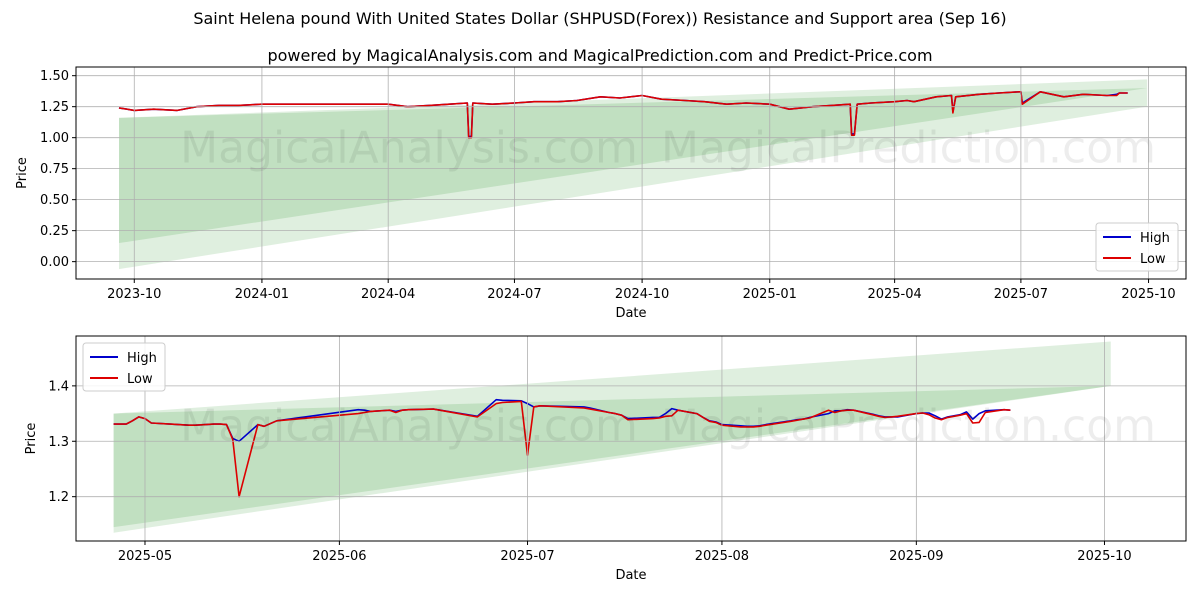 The height and width of the screenshot is (600, 1200). What do you see at coordinates (916, 556) in the screenshot?
I see `x-tick-label: 2025-09` at bounding box center [916, 556].